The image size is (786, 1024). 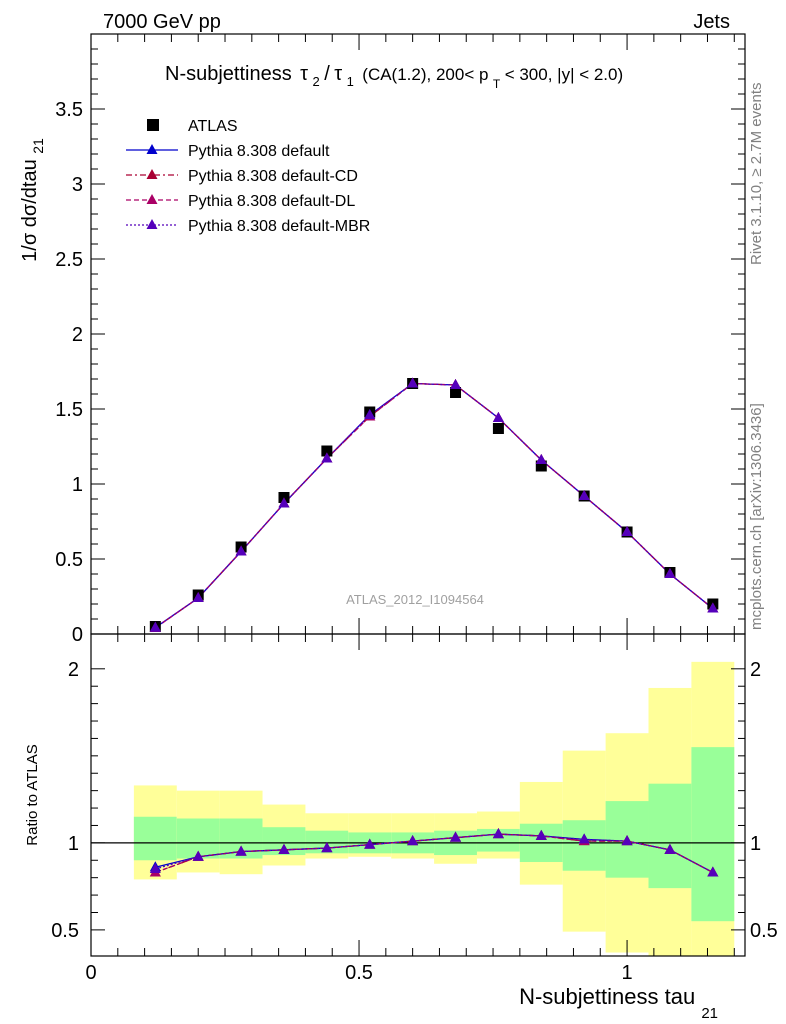 I want to click on ratio-ytick-label-right: 2, so click(x=755, y=670).